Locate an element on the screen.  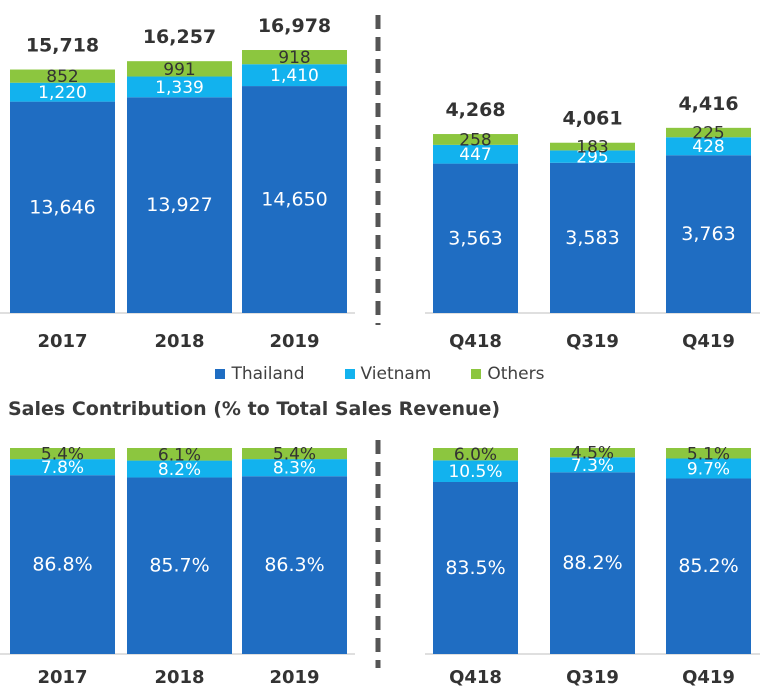
data-label-vietnam-q319: 7.3% is located at coordinates (592, 466).